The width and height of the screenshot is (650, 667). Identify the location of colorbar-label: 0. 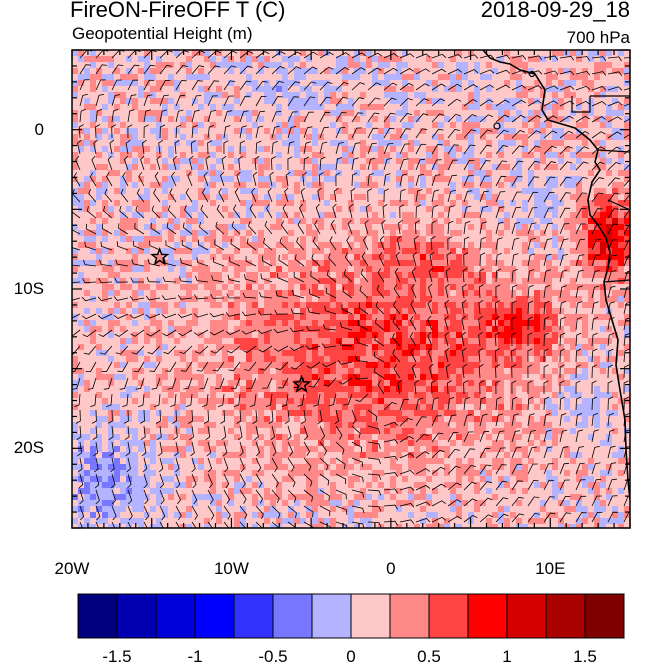
(351, 656).